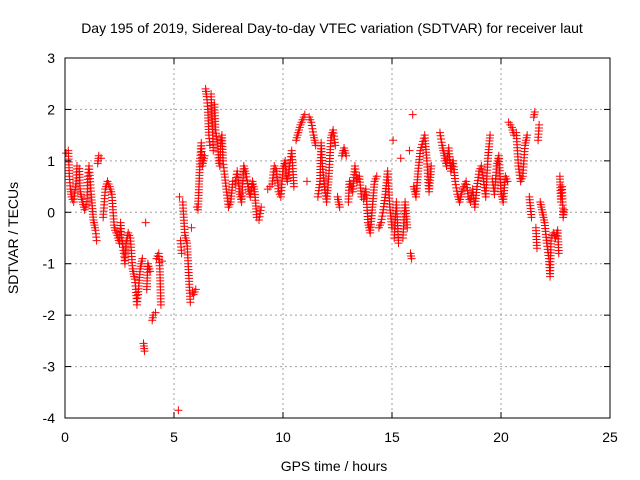  What do you see at coordinates (49, 264) in the screenshot?
I see `y-tick-label: -1` at bounding box center [49, 264].